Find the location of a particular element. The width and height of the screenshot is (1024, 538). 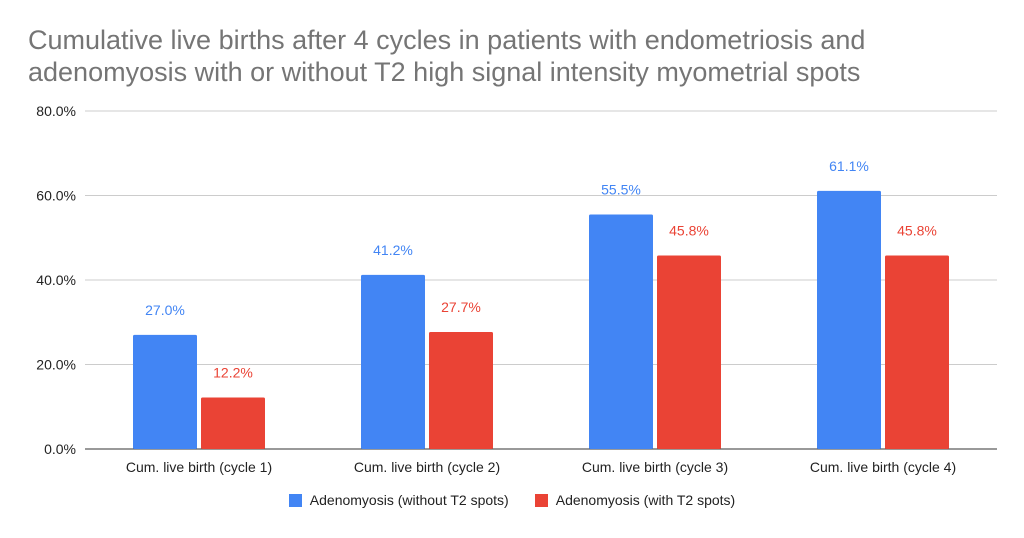

y-tick-label: 20.0% is located at coordinates (56, 365).